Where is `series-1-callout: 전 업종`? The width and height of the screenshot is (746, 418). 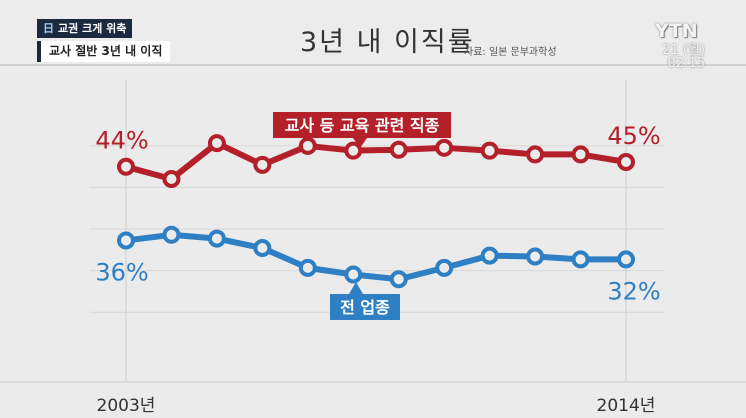
series-1-callout: 전 업종 is located at coordinates (365, 301).